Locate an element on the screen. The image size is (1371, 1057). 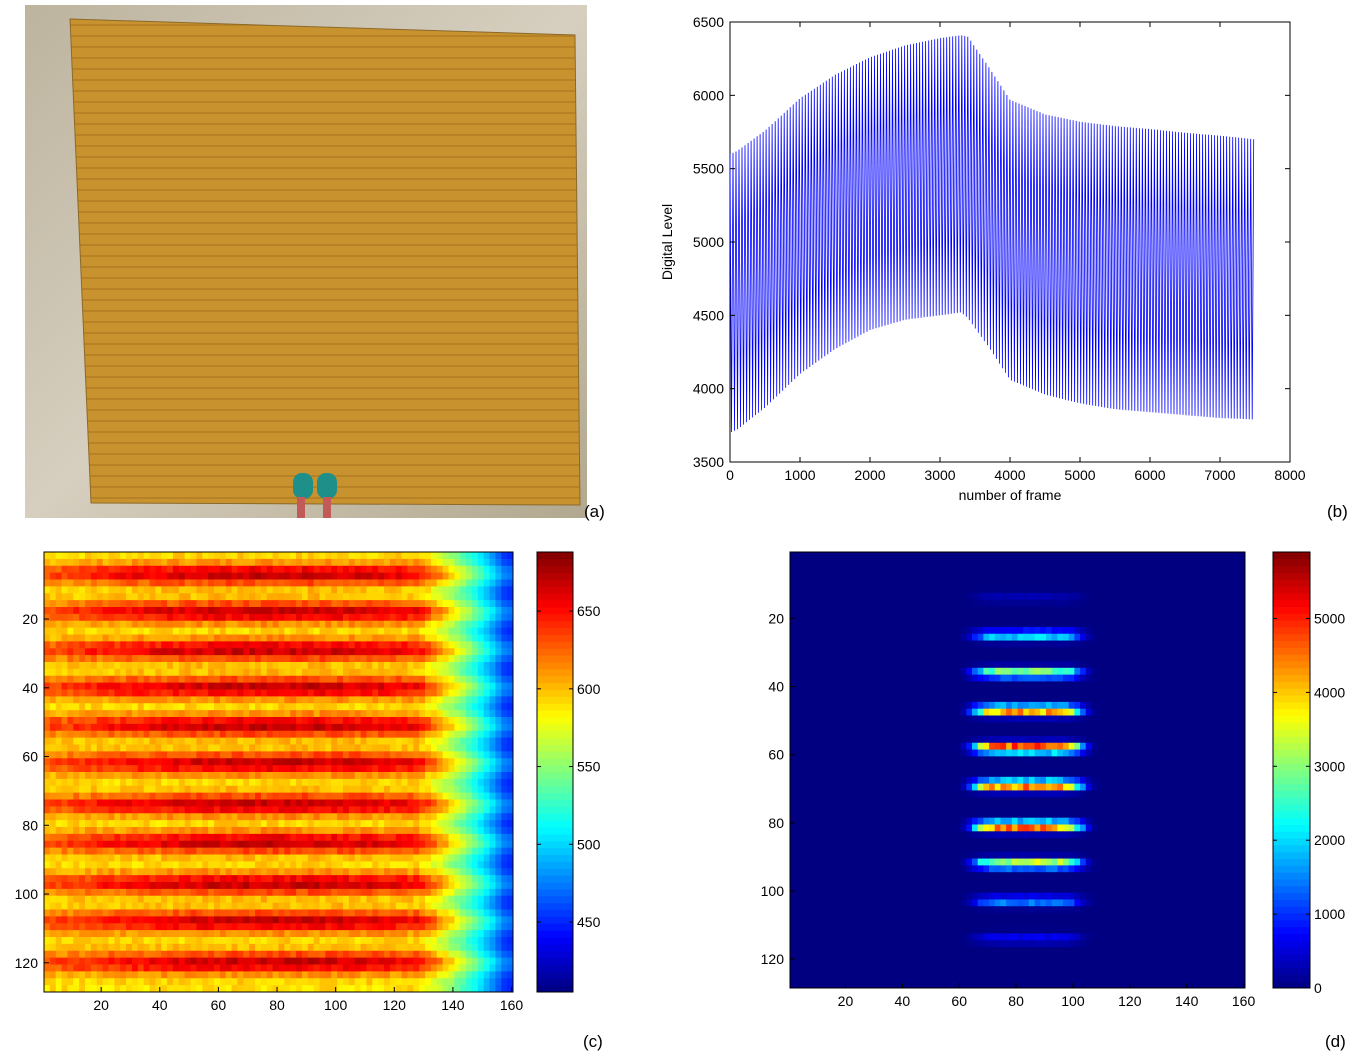
y-tick-label-b: 6000 is located at coordinates (708, 95).